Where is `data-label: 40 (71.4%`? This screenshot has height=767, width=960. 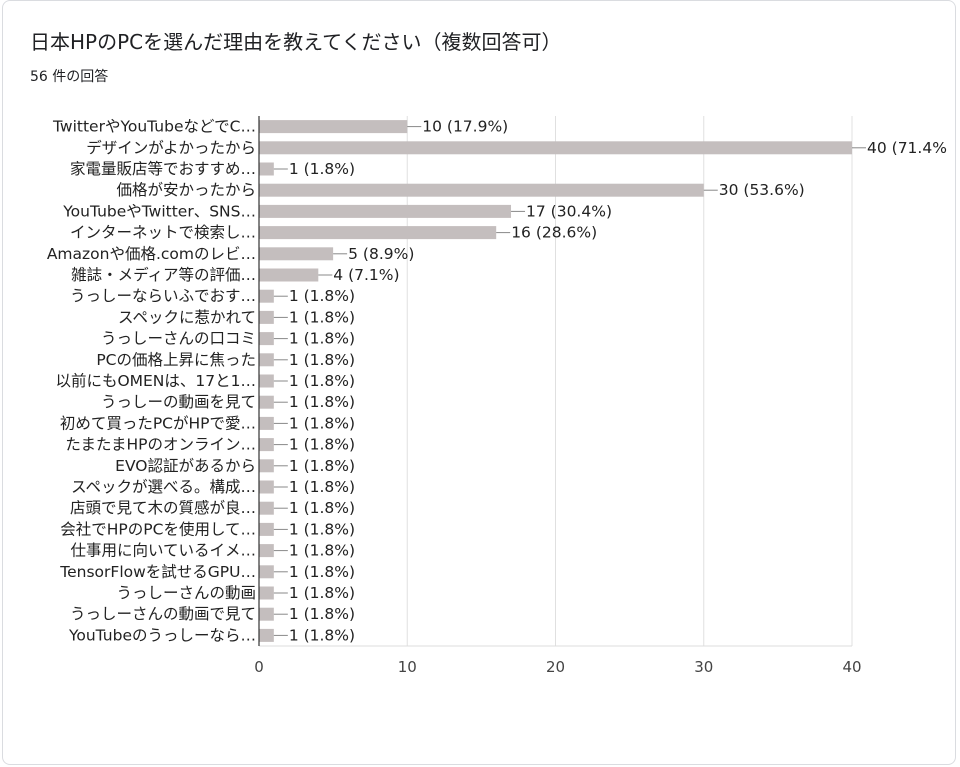
data-label: 40 (71.4% is located at coordinates (907, 148).